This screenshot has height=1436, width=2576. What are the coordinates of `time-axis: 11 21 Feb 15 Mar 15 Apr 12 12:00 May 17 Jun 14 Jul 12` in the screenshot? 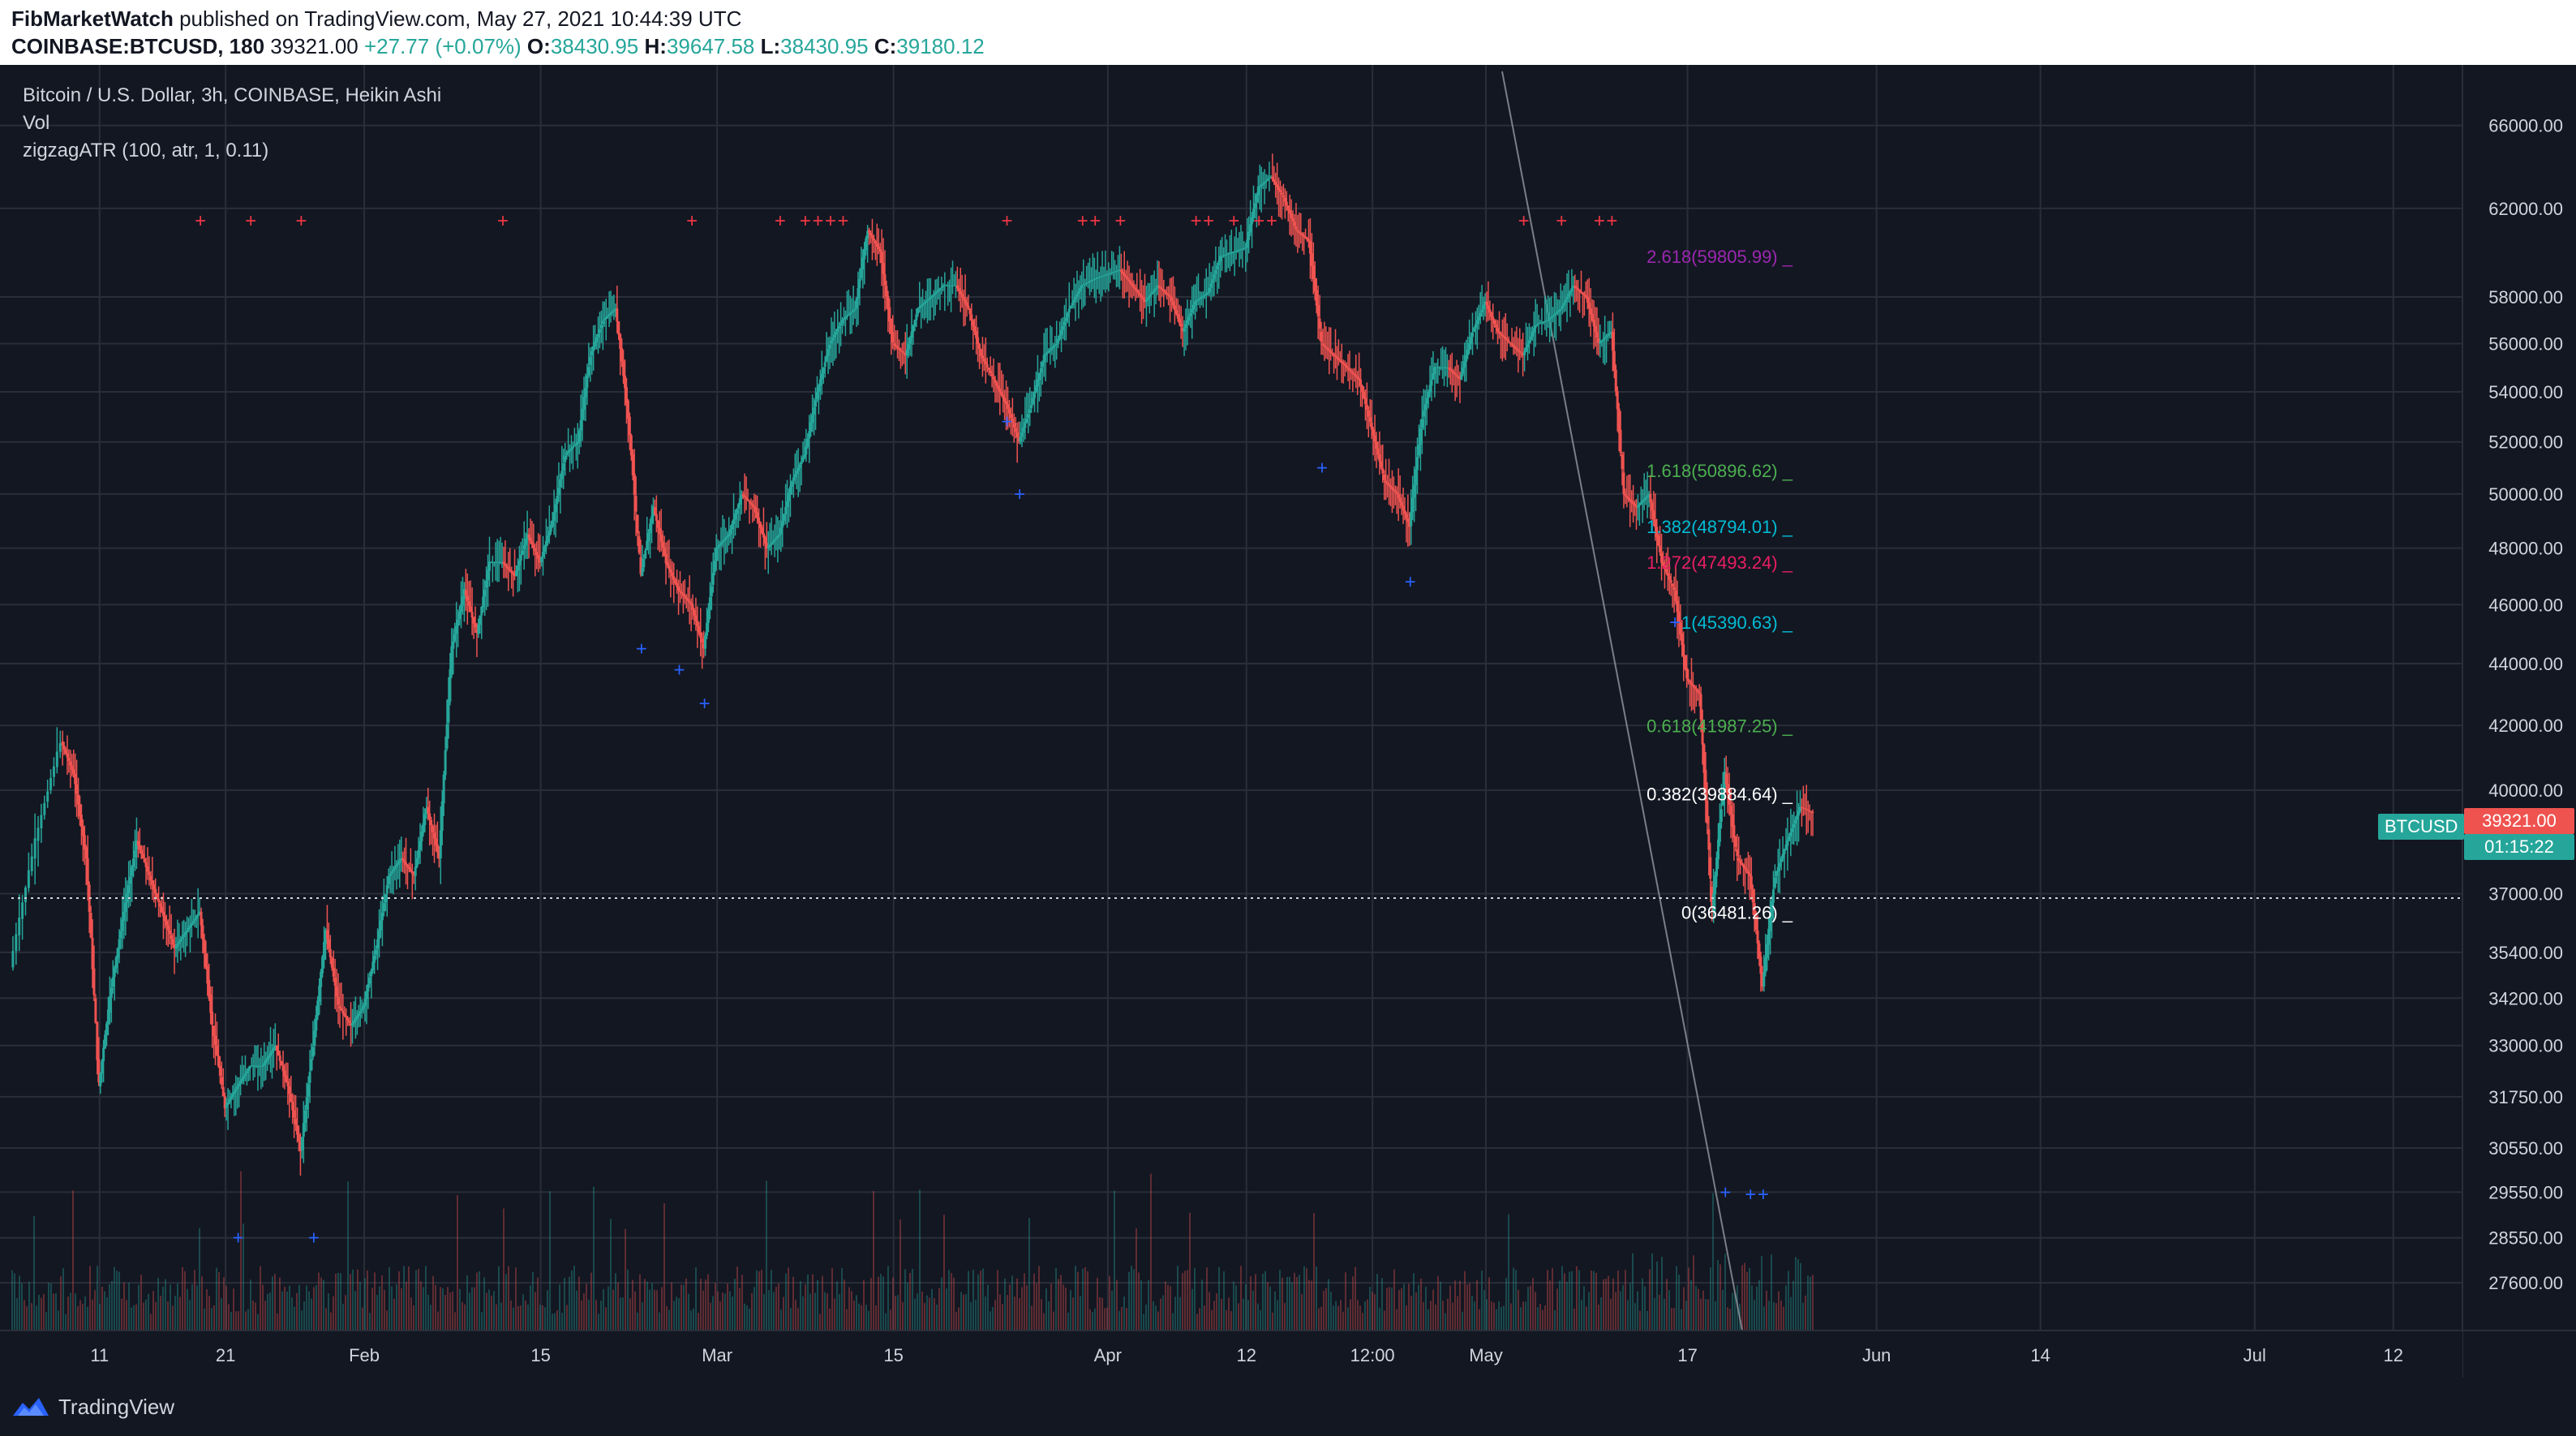 It's located at (1246, 1355).